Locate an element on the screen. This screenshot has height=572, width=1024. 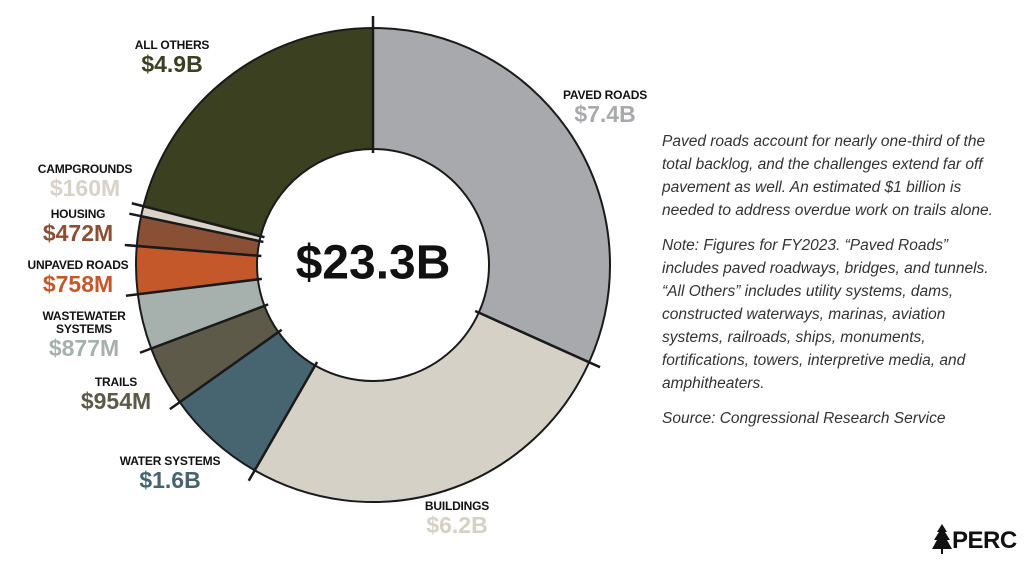
slice-label: UNPAVED ROADS $758M is located at coordinates (78, 277).